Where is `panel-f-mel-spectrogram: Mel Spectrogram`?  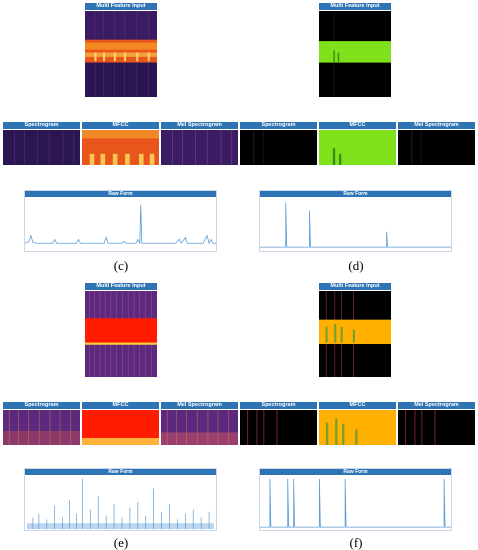 panel-f-mel-spectrogram: Mel Spectrogram is located at coordinates (436, 423).